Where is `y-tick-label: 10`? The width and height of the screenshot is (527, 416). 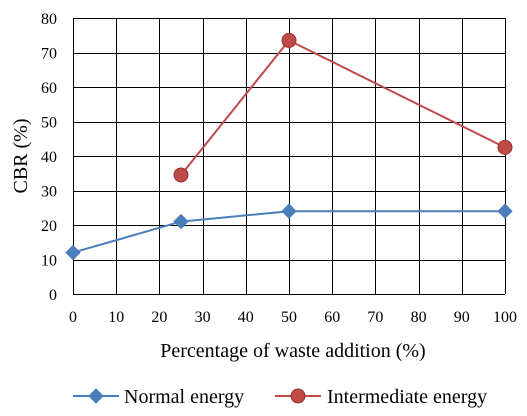 y-tick-label: 10 is located at coordinates (49, 261).